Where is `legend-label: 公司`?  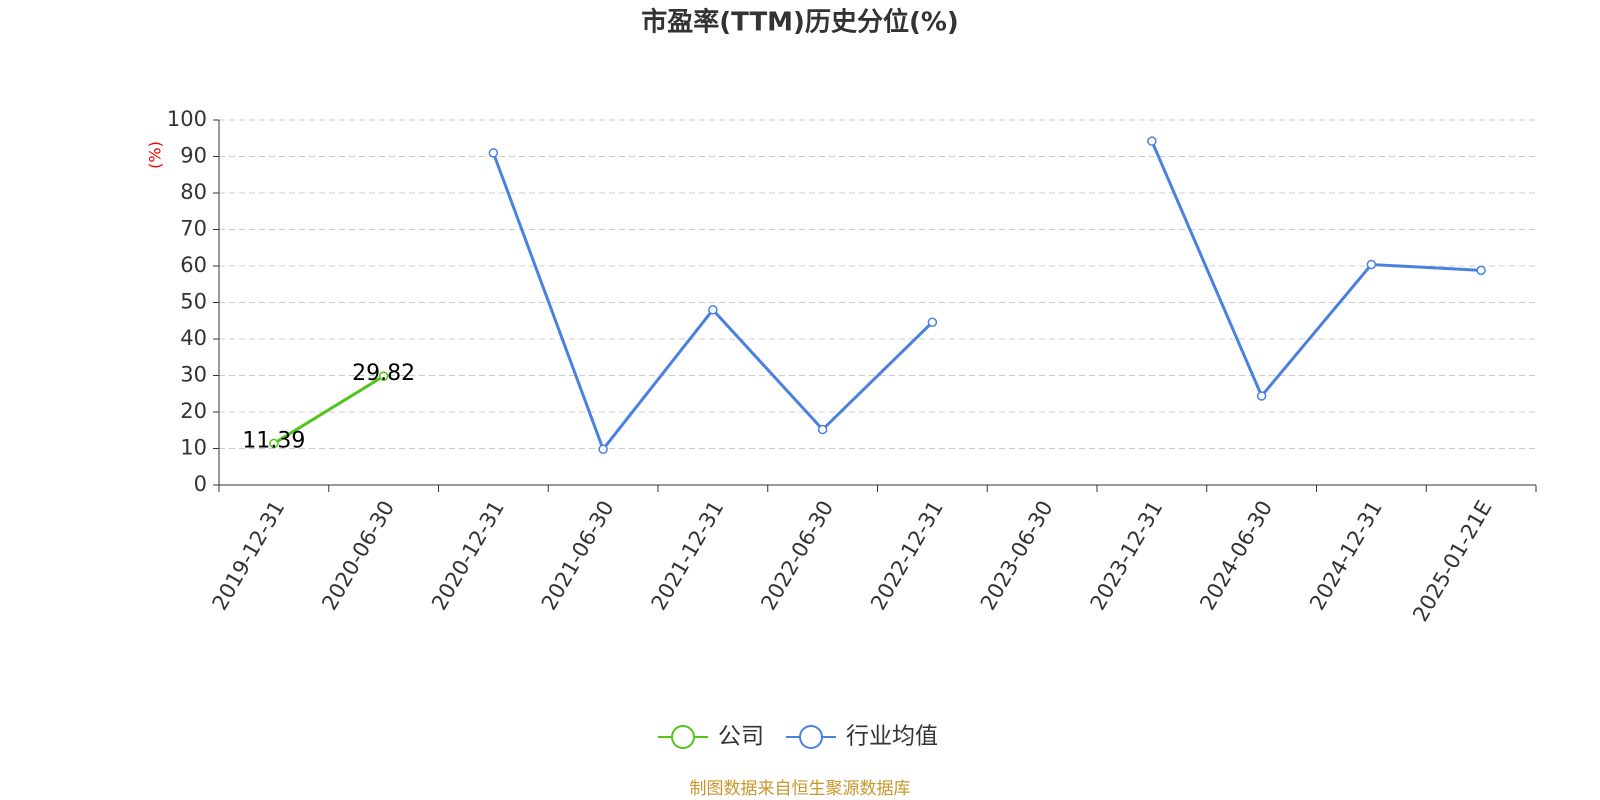 legend-label: 公司 is located at coordinates (741, 737).